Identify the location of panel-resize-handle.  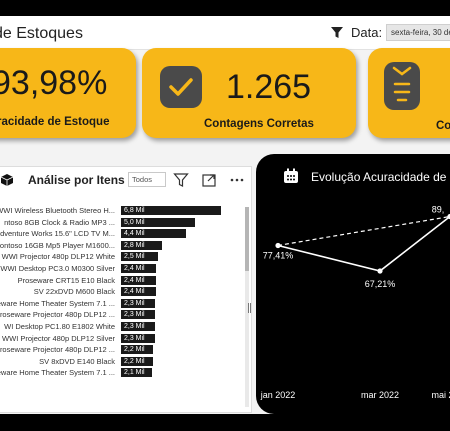
(249, 308).